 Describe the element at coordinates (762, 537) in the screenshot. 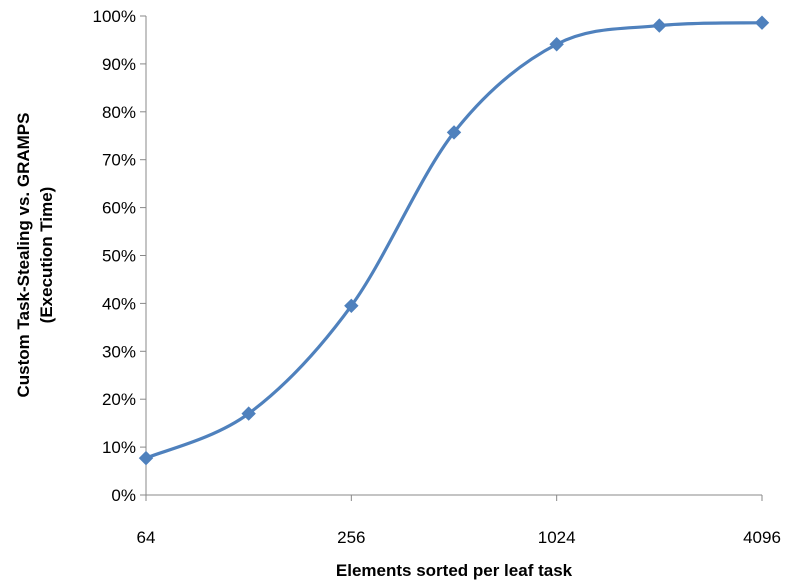

I see `x-tick-label: 4096` at that location.